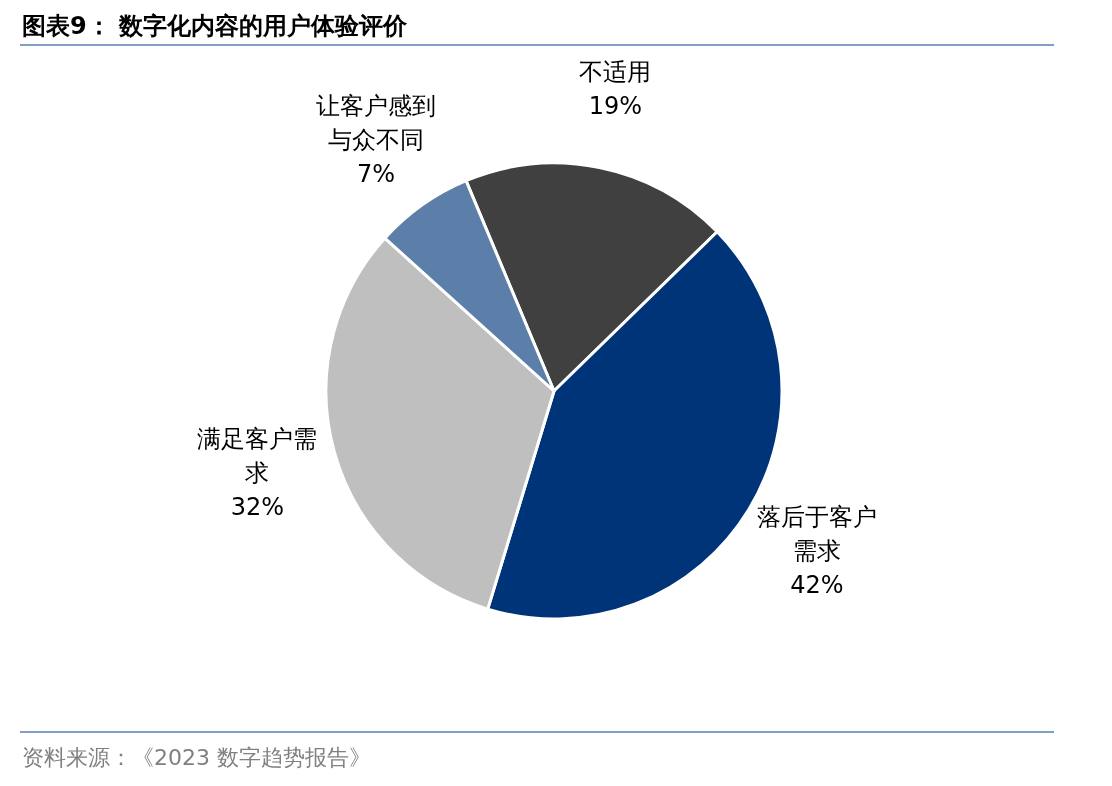 Image resolution: width=1112 pixels, height=786 pixels. I want to click on slice-label: 让客户感到与众不同, so click(376, 122).